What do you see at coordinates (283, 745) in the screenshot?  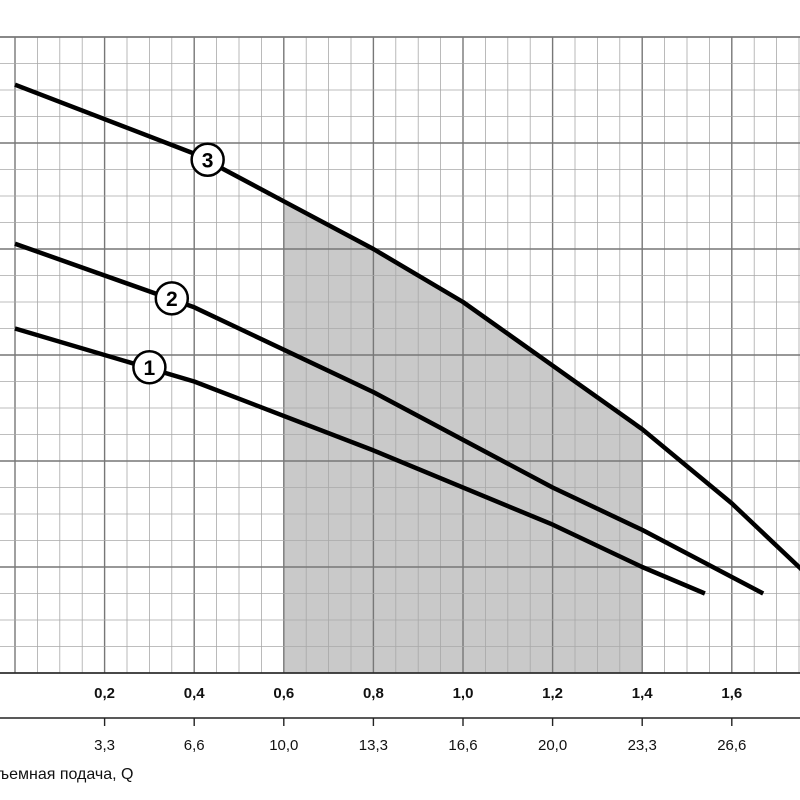 I see `x-tick-label-secondary: 10,0` at bounding box center [283, 745].